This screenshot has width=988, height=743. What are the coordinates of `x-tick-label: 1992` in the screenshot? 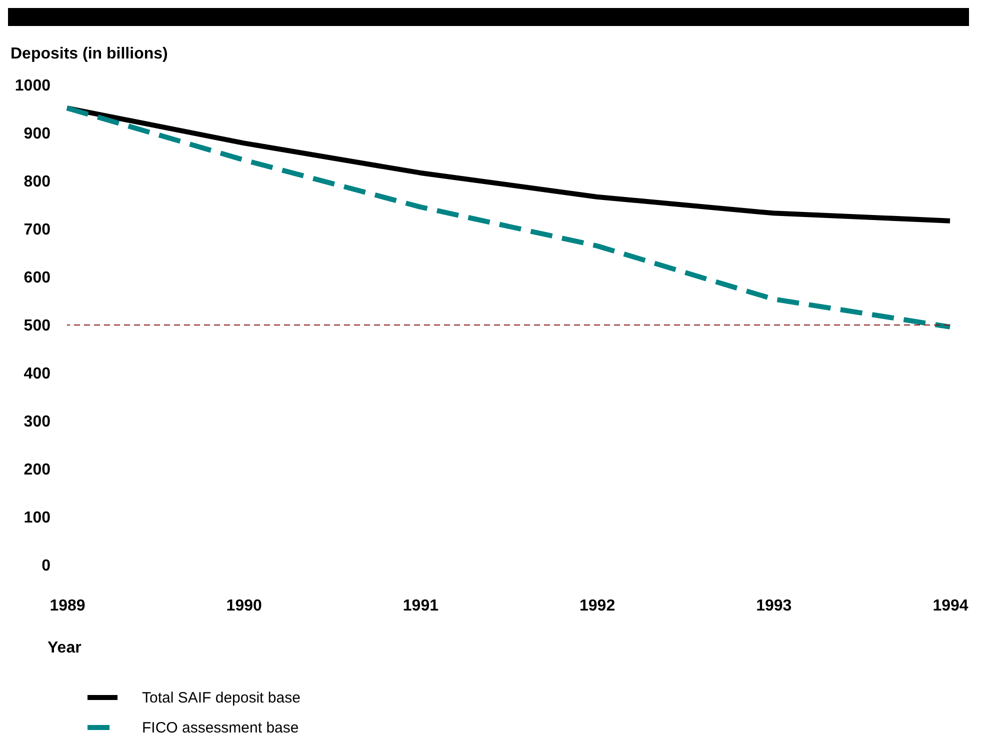 It's located at (598, 606).